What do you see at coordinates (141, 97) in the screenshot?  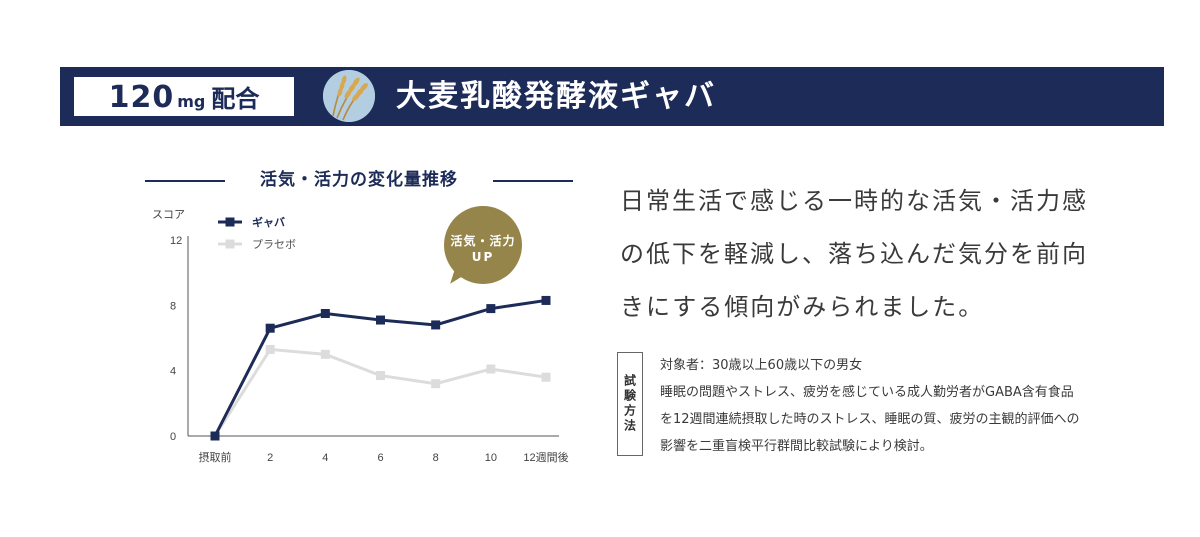 I see `dosage-number: 120` at bounding box center [141, 97].